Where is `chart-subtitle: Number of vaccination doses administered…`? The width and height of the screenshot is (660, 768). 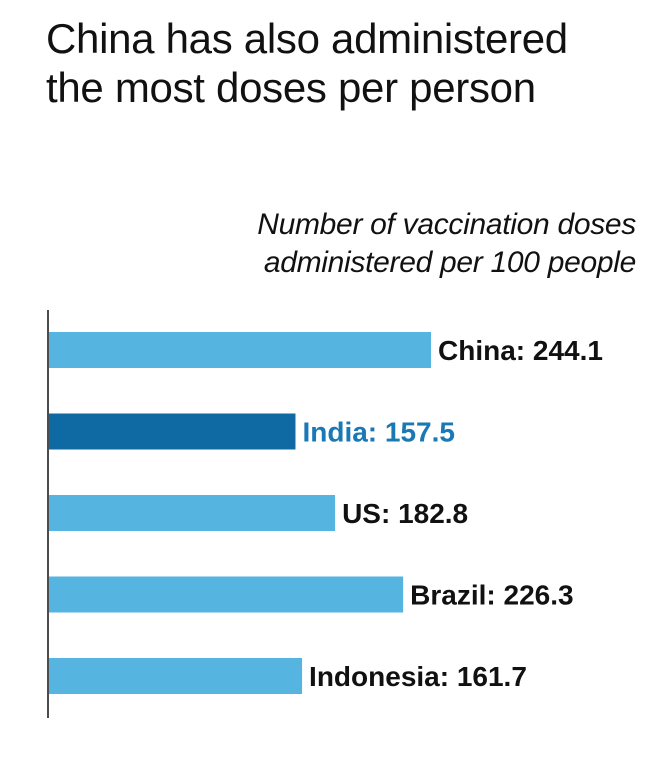
chart-subtitle: Number of vaccination doses administered… is located at coordinates (446, 243).